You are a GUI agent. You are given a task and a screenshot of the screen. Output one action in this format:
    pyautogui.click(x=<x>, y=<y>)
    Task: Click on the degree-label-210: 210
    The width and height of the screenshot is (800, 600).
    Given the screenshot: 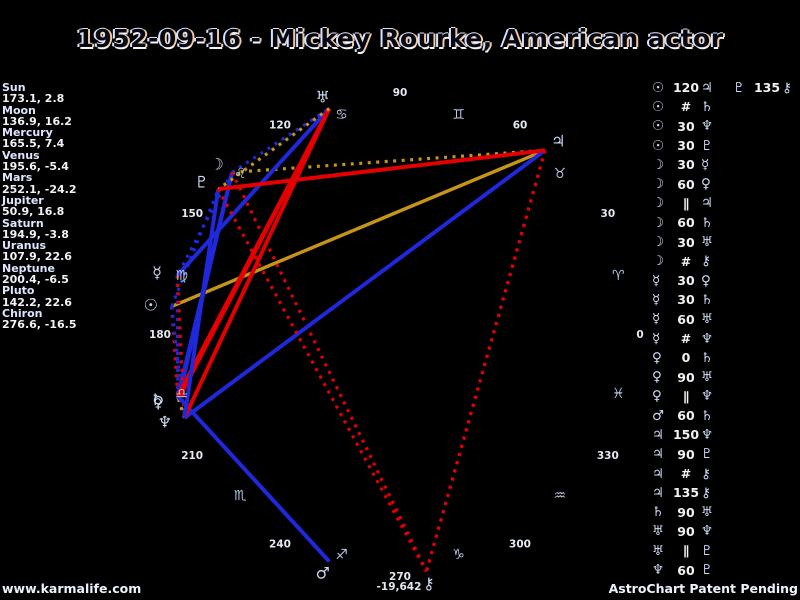 What is the action you would take?
    pyautogui.click(x=192, y=456)
    